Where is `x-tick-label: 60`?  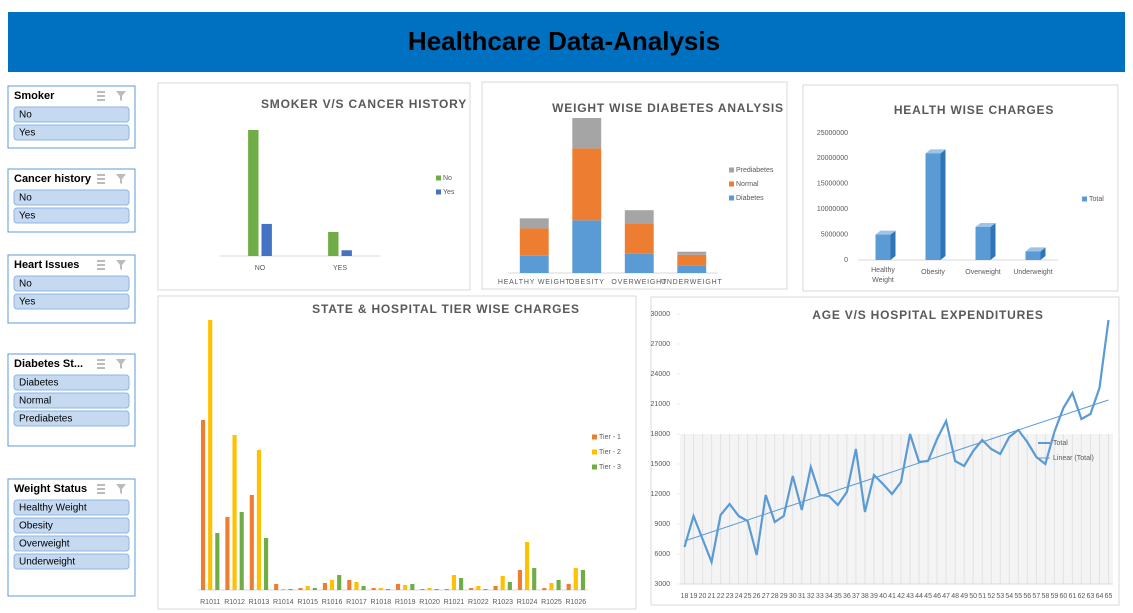 x-tick-label: 60 is located at coordinates (1063, 596).